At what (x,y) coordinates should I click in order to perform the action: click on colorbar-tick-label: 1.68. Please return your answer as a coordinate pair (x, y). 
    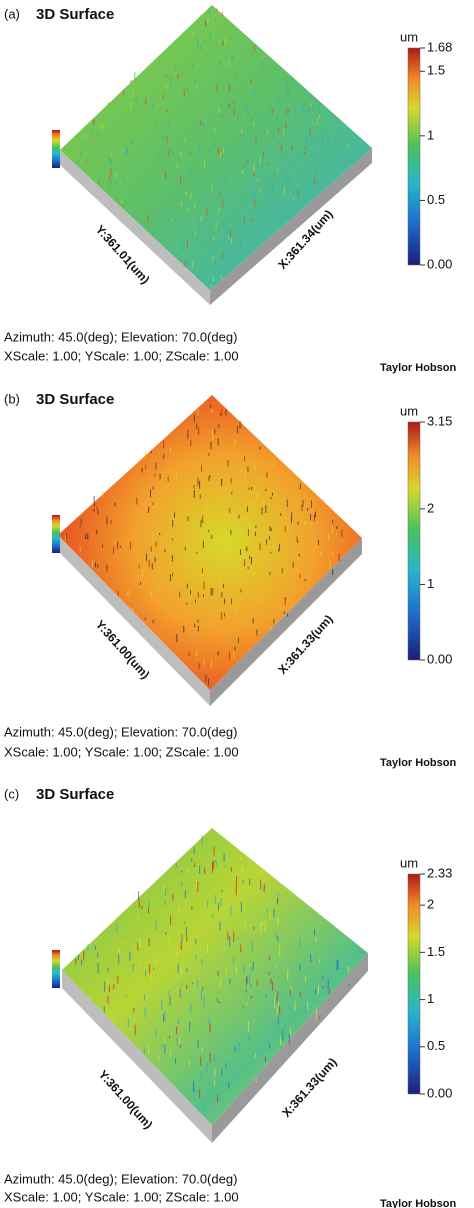
    Looking at the image, I should click on (439, 46).